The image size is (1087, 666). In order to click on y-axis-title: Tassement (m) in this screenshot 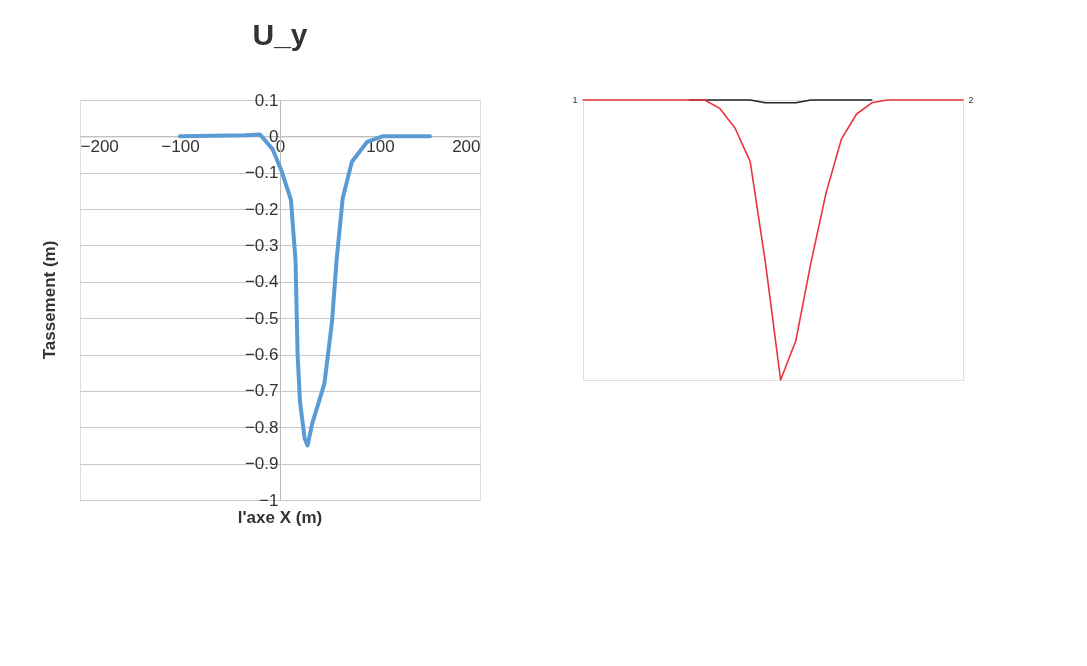, I will do `click(49, 300)`.